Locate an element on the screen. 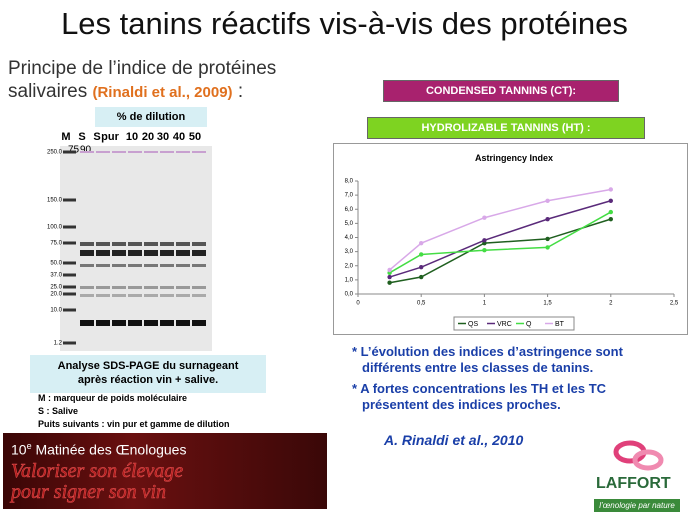 The height and width of the screenshot is (517, 689). legend-label: QS is located at coordinates (473, 324).